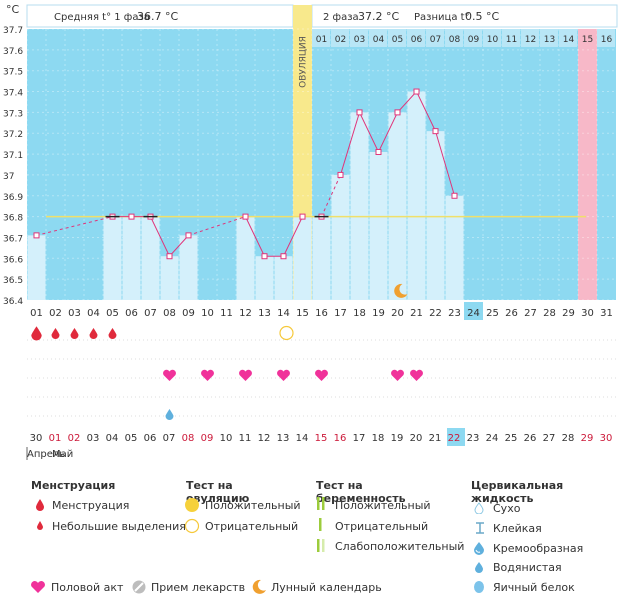 This screenshot has width=626, height=595. Describe the element at coordinates (302, 438) in the screenshot. I see `calendar-date: 14` at that location.